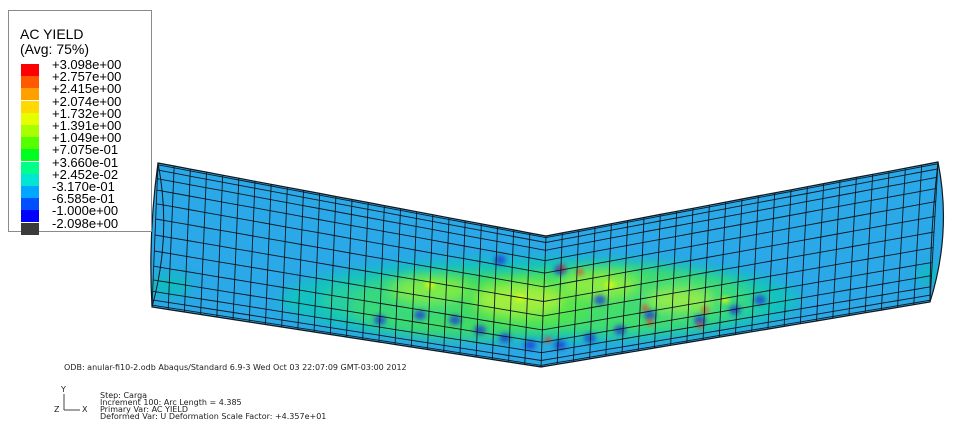 This screenshot has width=954, height=421. What do you see at coordinates (85, 150) in the screenshot?
I see `legend-value-label: +7.075e-01` at bounding box center [85, 150].